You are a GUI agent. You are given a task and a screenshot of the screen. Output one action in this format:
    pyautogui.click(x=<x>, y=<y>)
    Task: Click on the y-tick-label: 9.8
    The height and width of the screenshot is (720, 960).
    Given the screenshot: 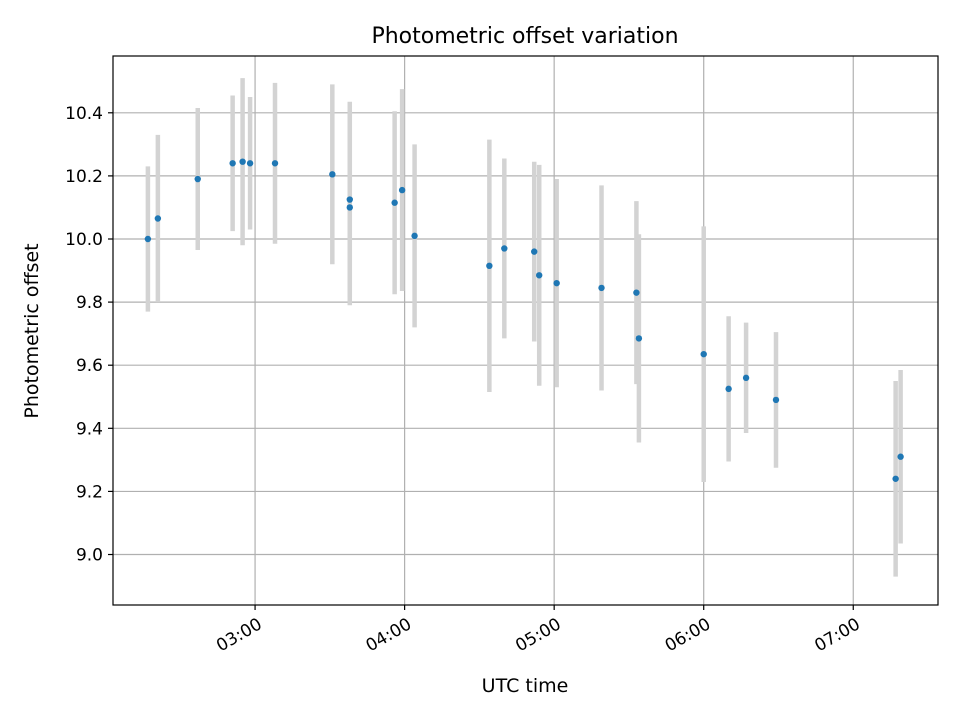 What is the action you would take?
    pyautogui.click(x=89, y=303)
    